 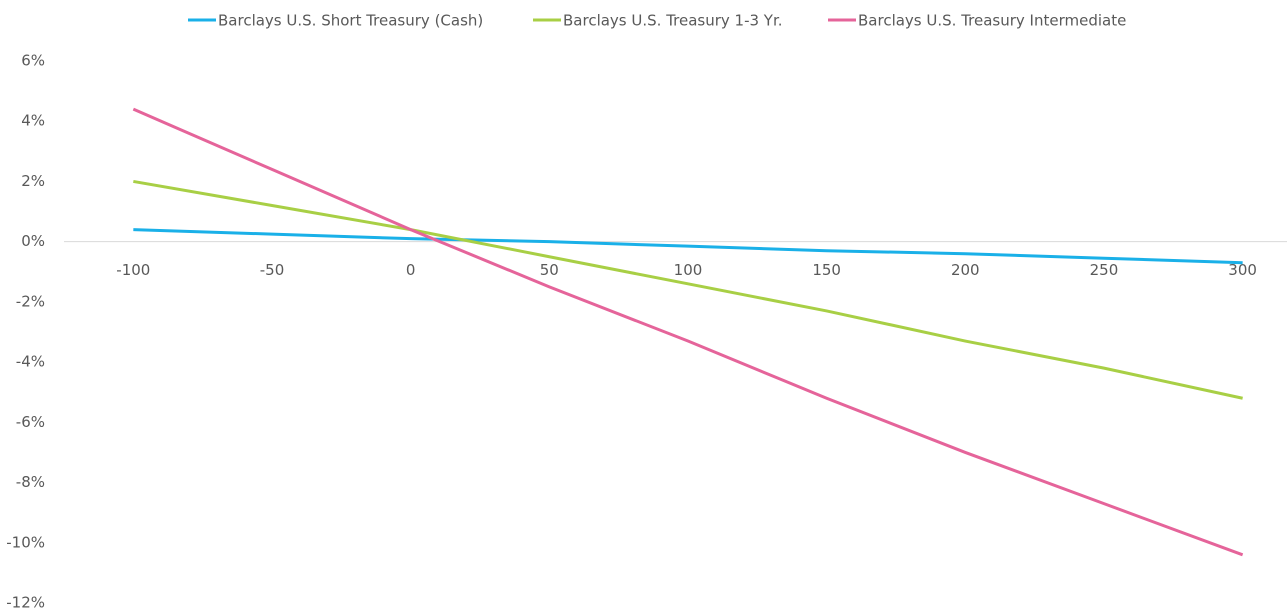 I want to click on legend-label: Barclays U.S. Treasury 1-3 Yr., so click(x=673, y=21).